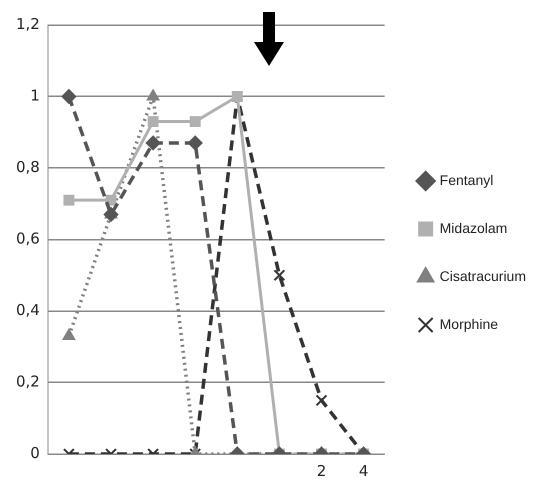  I want to click on y-tick-label: 0,2, so click(28, 381).